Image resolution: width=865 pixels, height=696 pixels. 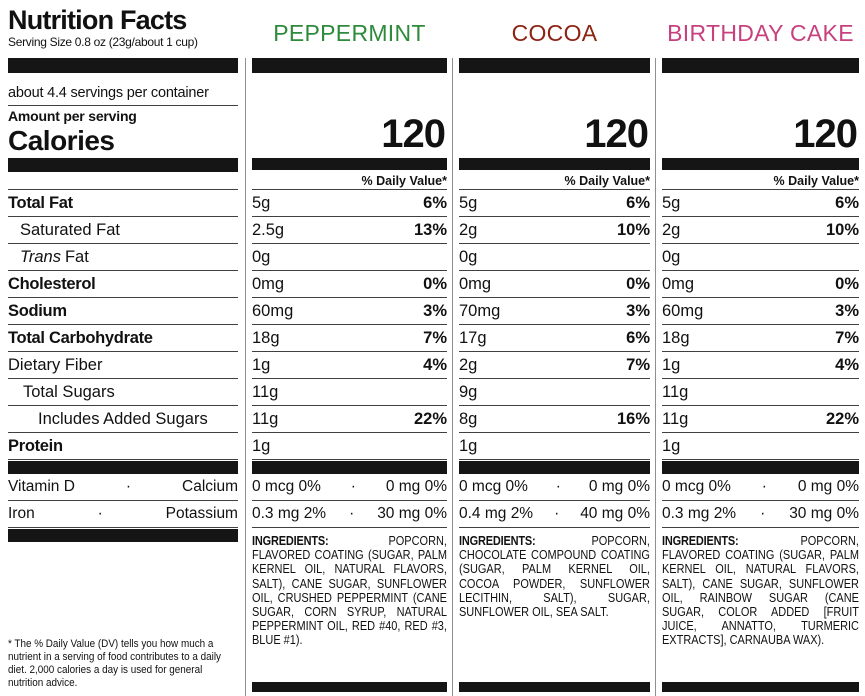 I want to click on serving-size-text: Serving Size 0.8 oz (23g/about 1 cup), so click(x=103, y=42).